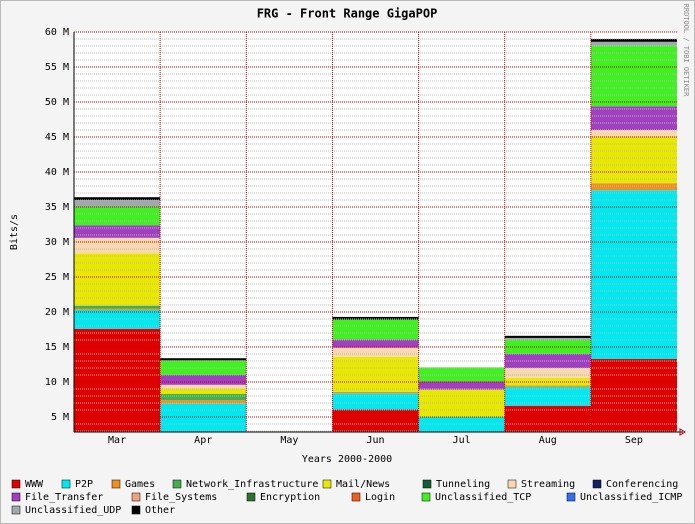 This screenshot has height=524, width=695. Describe the element at coordinates (57, 347) in the screenshot. I see `y-tick-label: 15 M` at that location.